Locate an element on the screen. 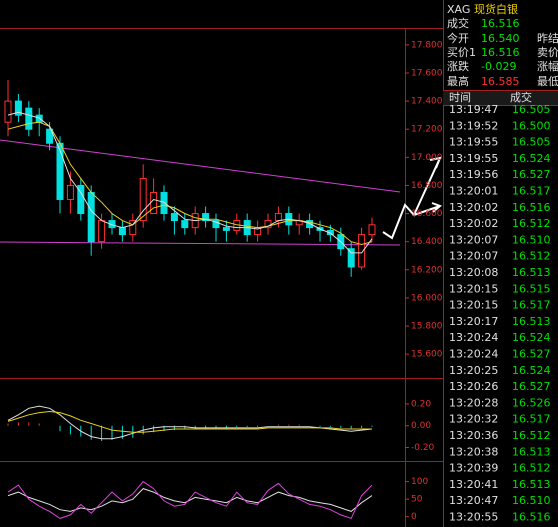 This screenshot has width=558, height=527. tick-time: 13:20:17 is located at coordinates (473, 321).